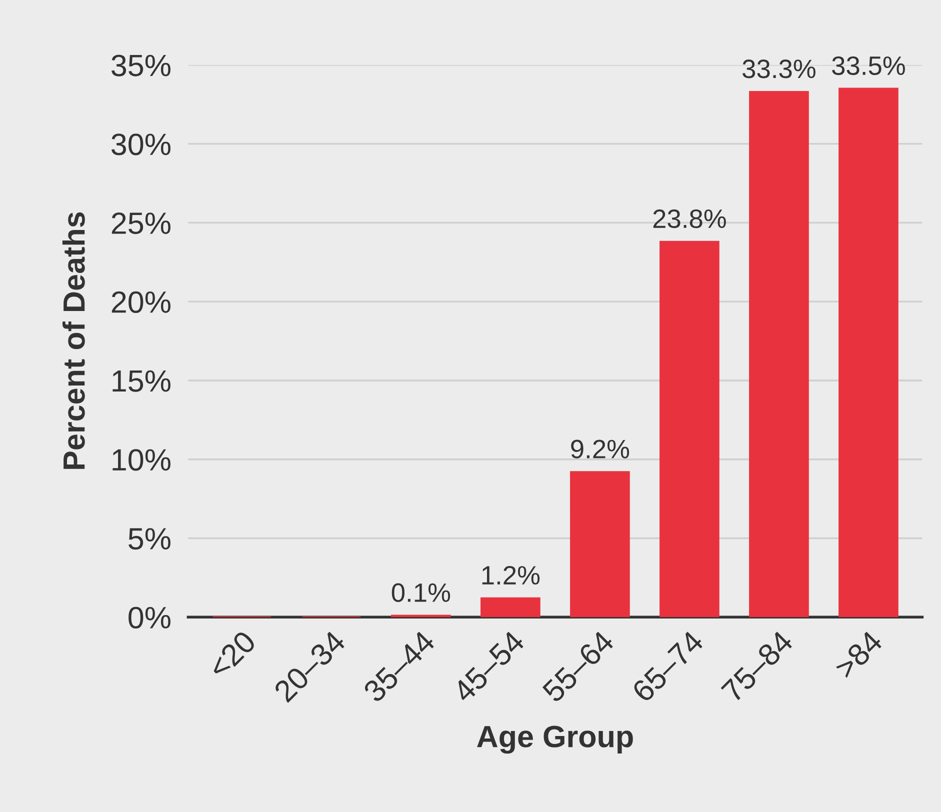 This screenshot has width=941, height=812. What do you see at coordinates (421, 592) in the screenshot?
I see `data-label: 0.1%` at bounding box center [421, 592].